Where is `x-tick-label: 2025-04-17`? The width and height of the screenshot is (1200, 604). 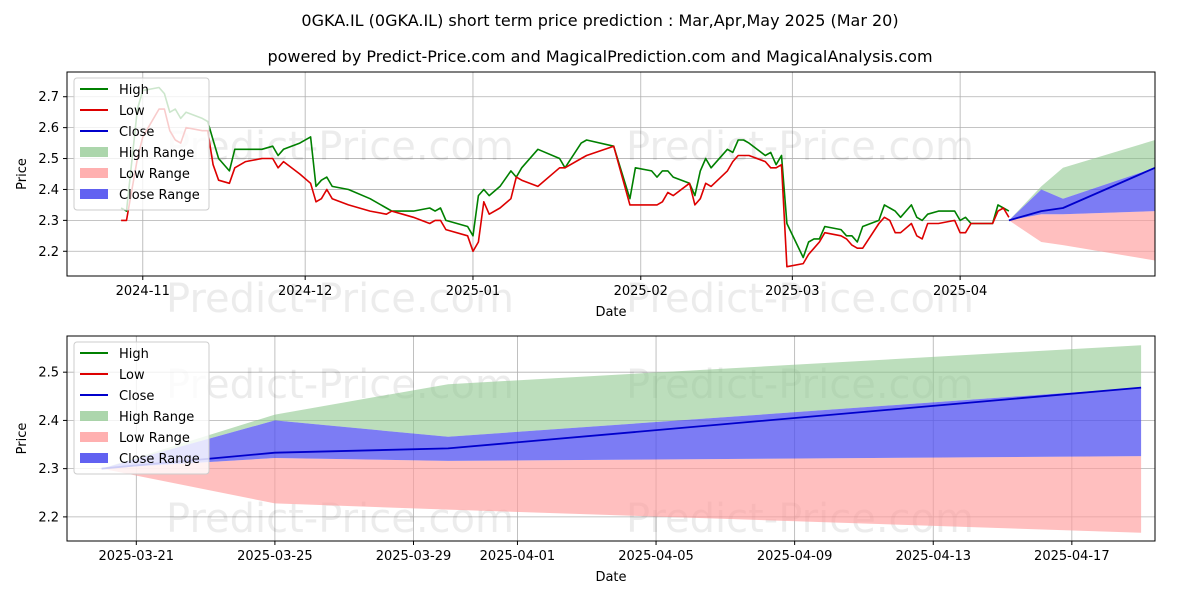
x-tick-label: 2025-04-17 is located at coordinates (1072, 556).